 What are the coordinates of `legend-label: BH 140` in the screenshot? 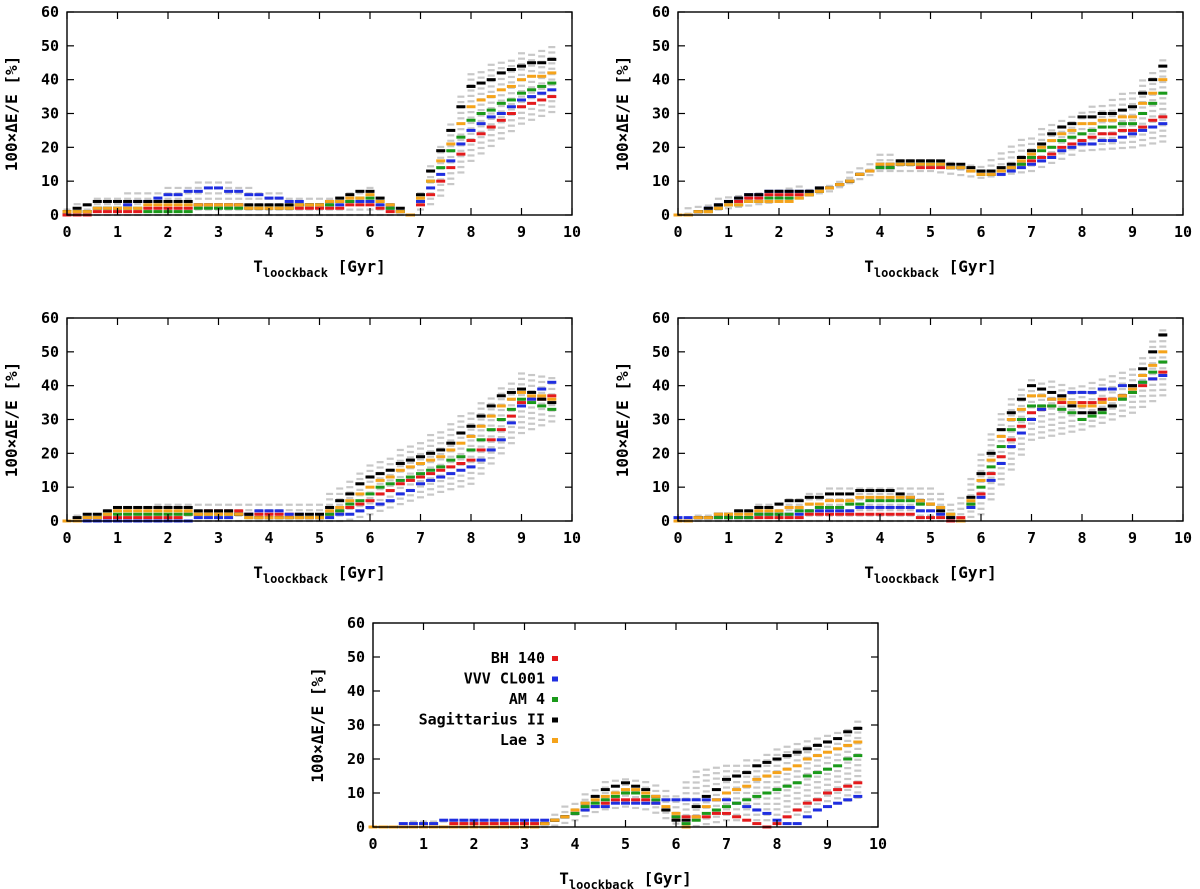 It's located at (518, 658).